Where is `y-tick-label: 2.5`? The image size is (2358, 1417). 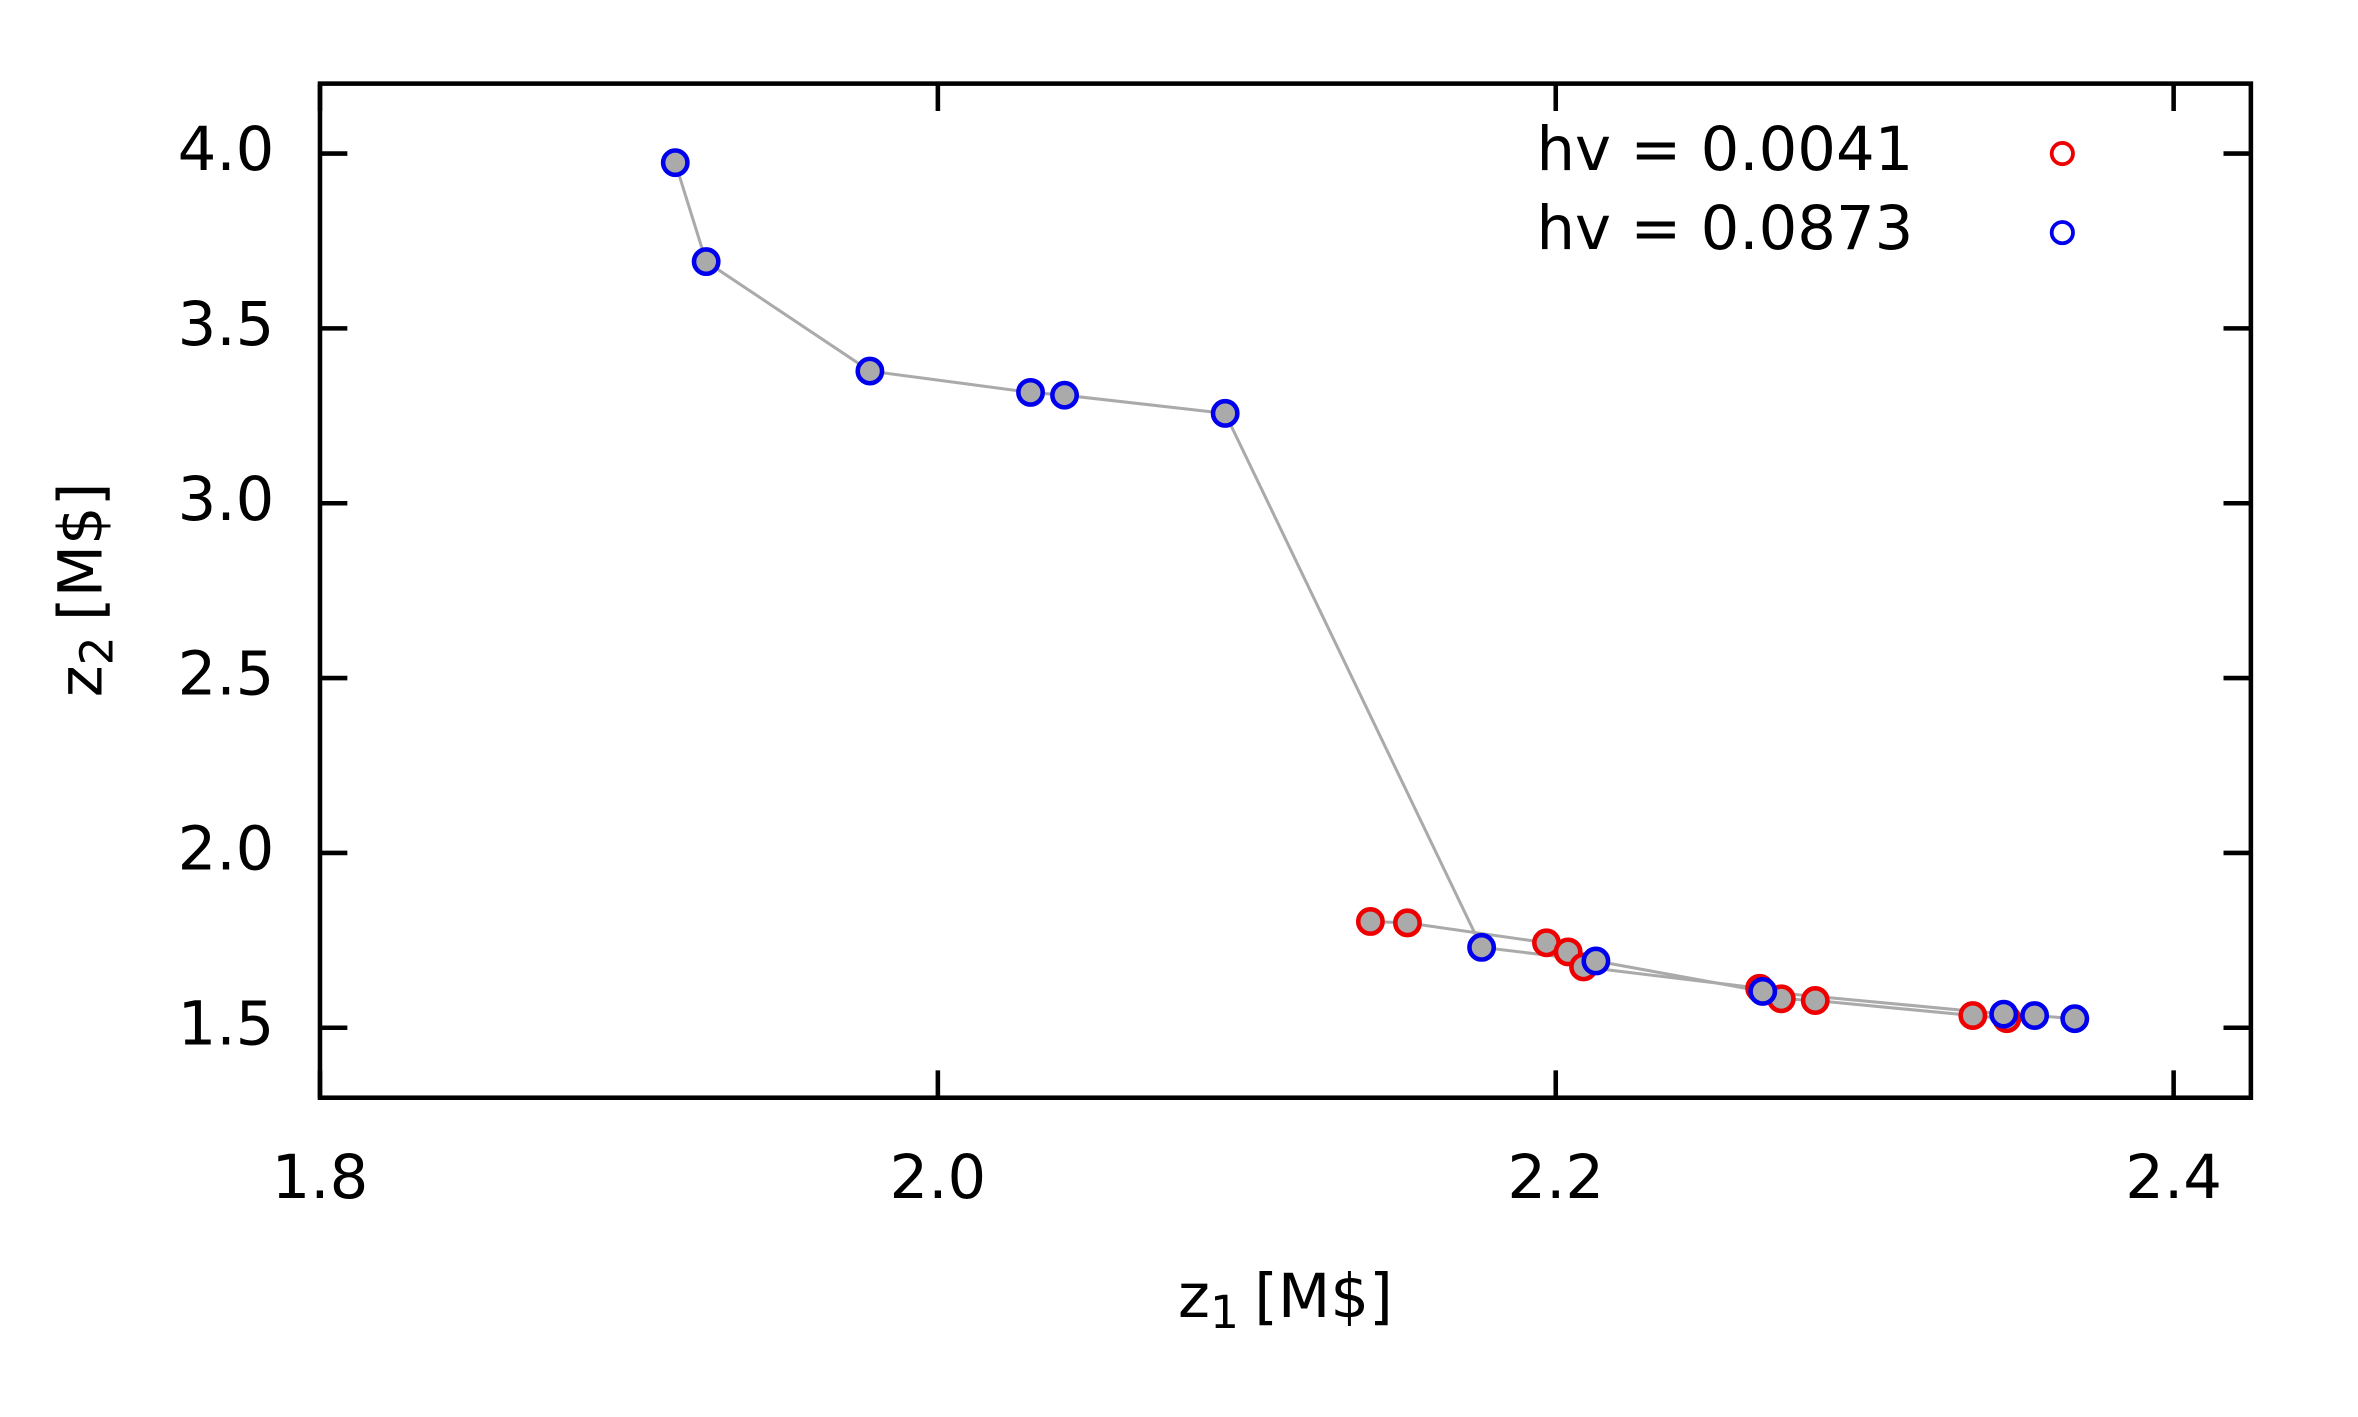 y-tick-label: 2.5 is located at coordinates (226, 675).